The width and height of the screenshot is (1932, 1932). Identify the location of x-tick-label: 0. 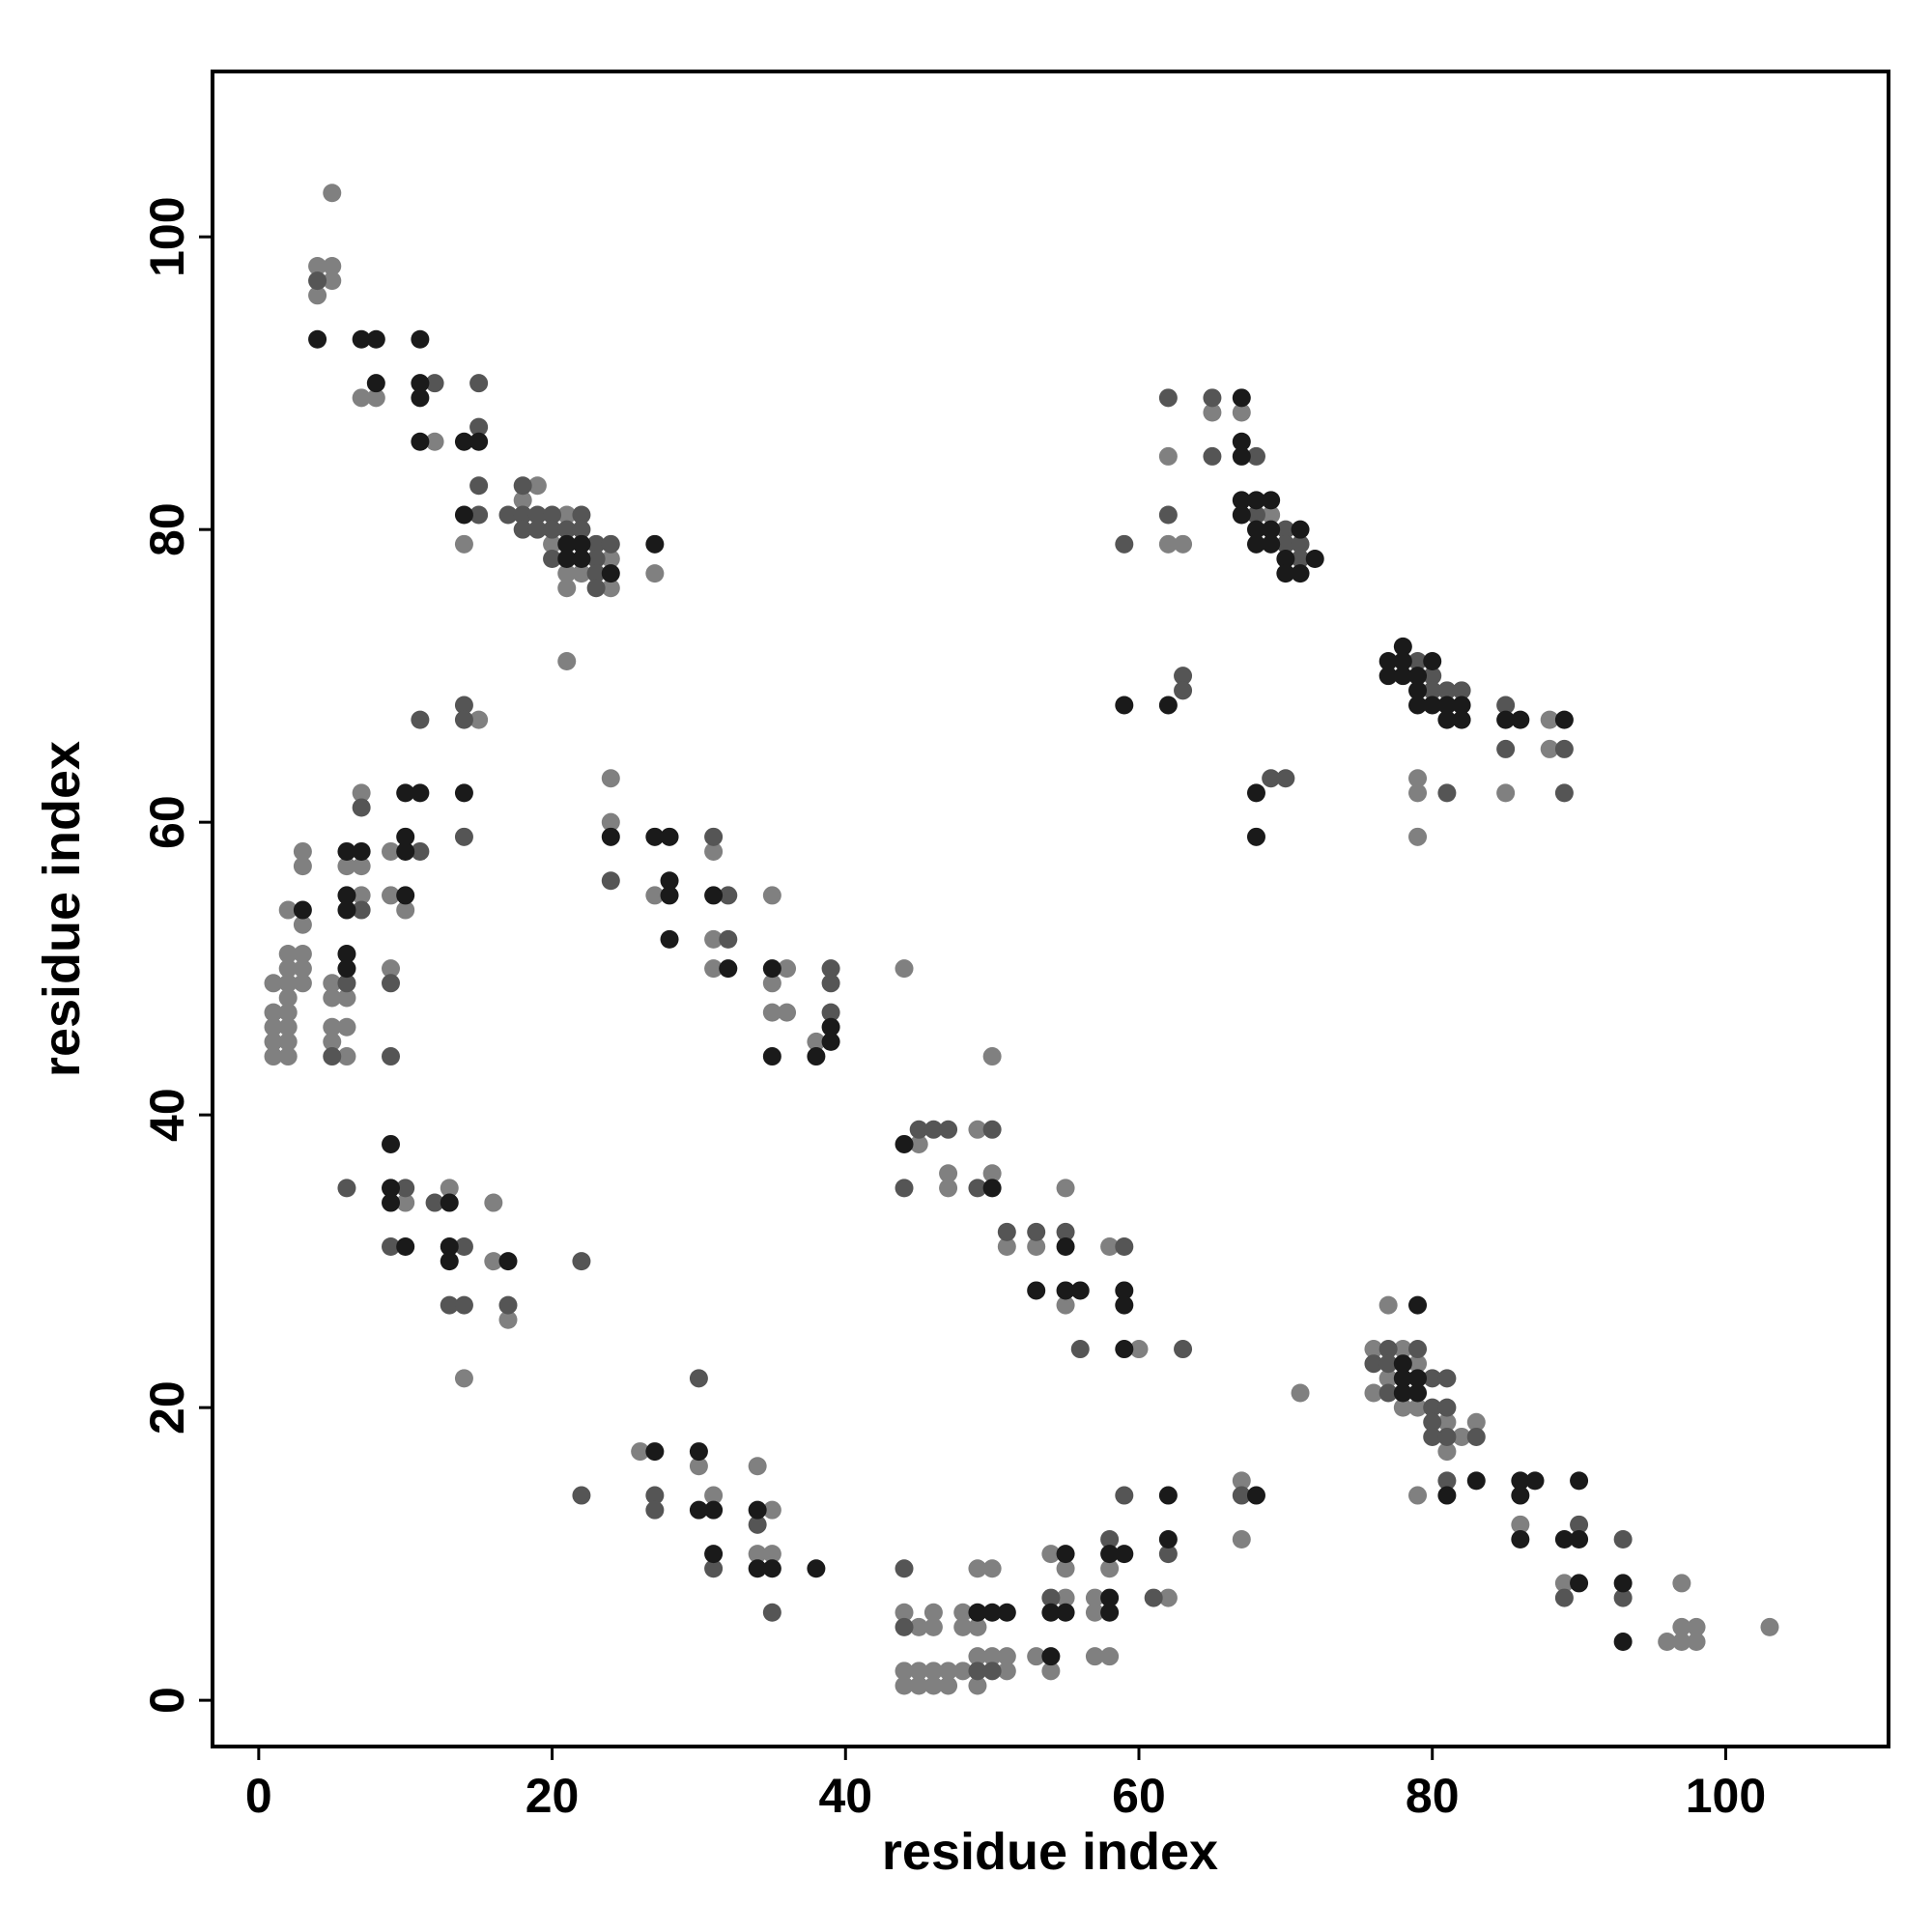
(258, 1796).